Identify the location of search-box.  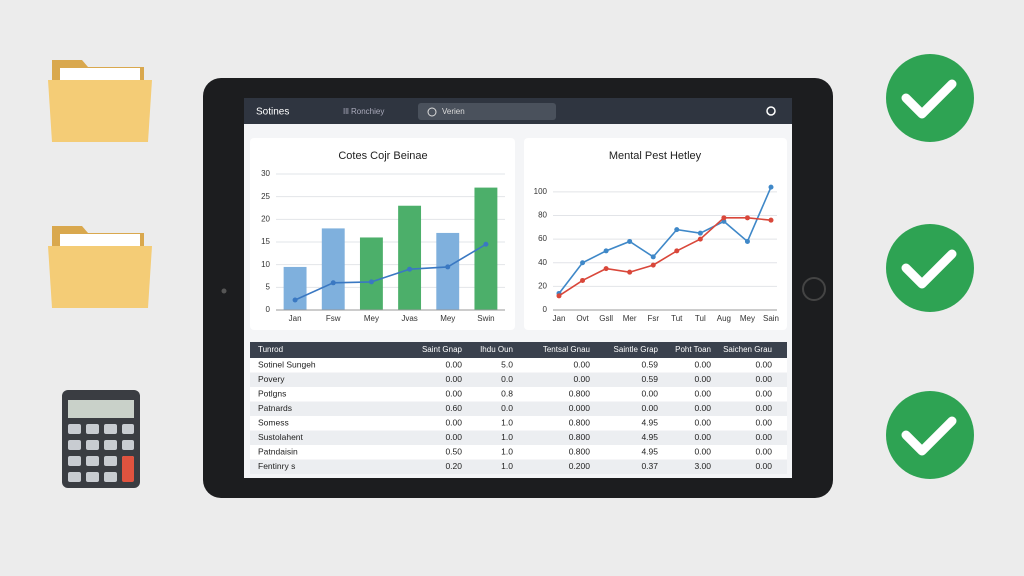
(487, 111).